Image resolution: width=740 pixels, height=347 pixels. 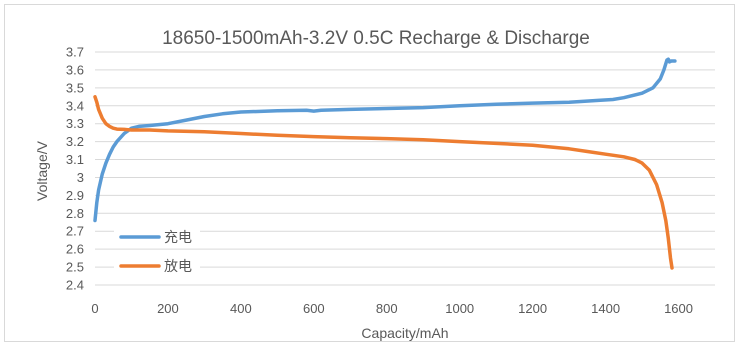 What do you see at coordinates (75, 52) in the screenshot?
I see `y-tick-label: 3.7` at bounding box center [75, 52].